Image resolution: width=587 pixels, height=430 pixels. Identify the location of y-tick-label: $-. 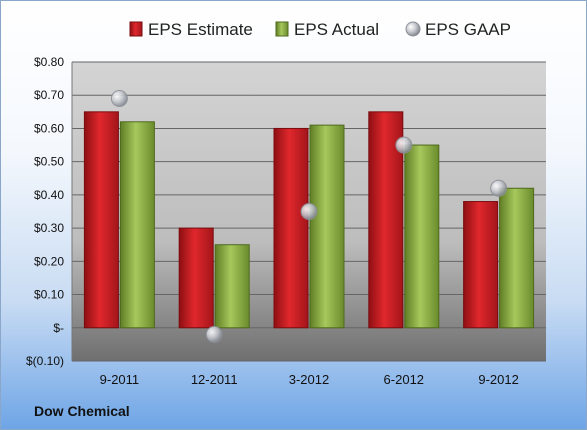
(58, 328).